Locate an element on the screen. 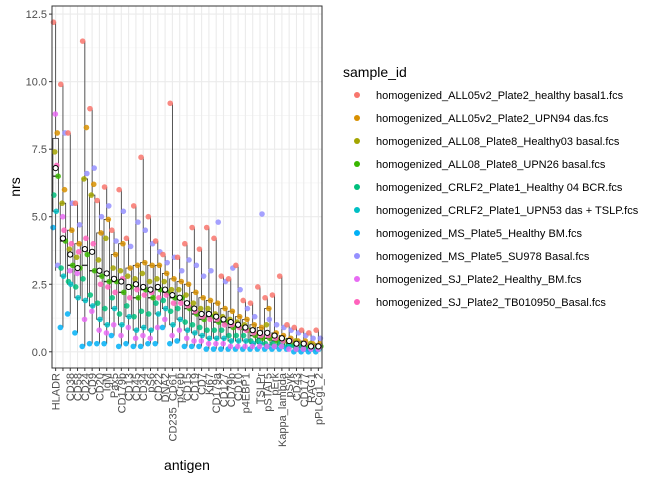 The height and width of the screenshot is (480, 672). x-tick-label: CD79b is located at coordinates (232, 390).